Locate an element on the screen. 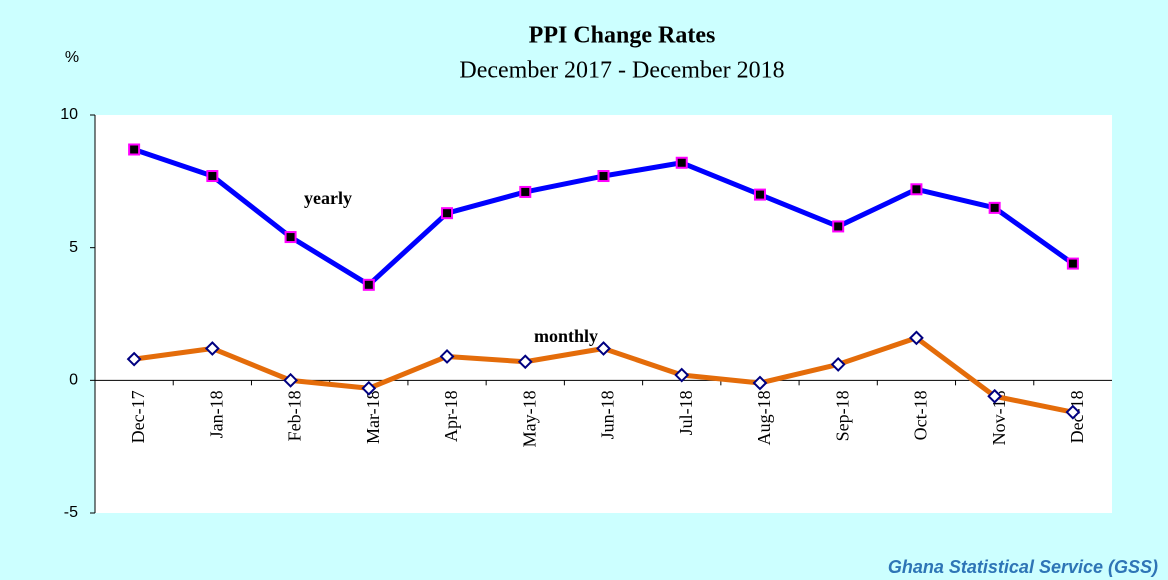 The height and width of the screenshot is (580, 1168). source: Ghana Statistical Service (GSS) is located at coordinates (1023, 567).